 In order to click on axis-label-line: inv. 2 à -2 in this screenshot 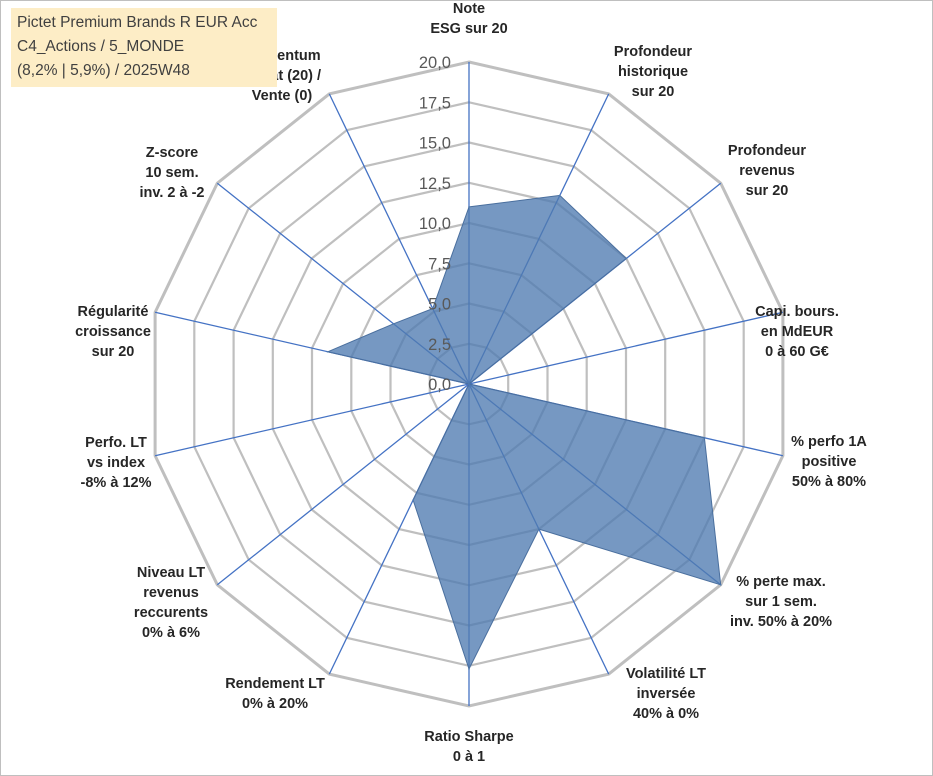, I will do `click(171, 193)`.